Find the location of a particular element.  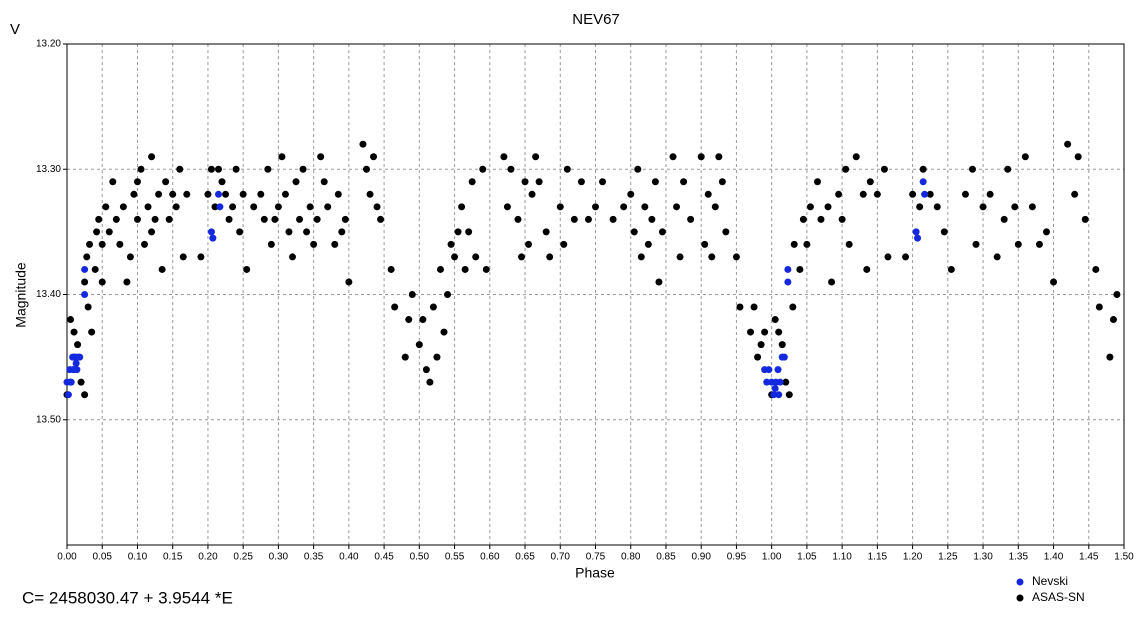

x-tick-label: 0.70 is located at coordinates (561, 557).